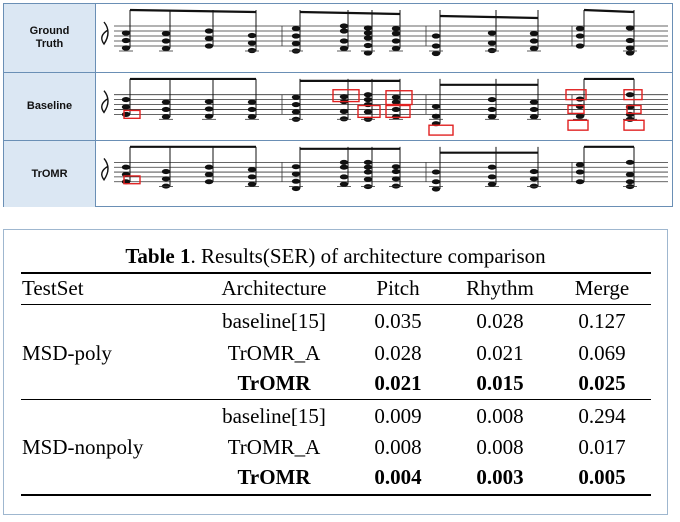 The image size is (680, 522). Describe the element at coordinates (50, 106) in the screenshot. I see `row-label: Baseline` at that location.